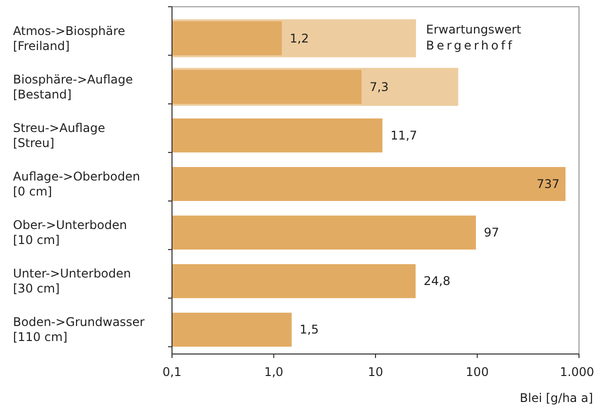  I want to click on data-label: 1,5, so click(309, 329).